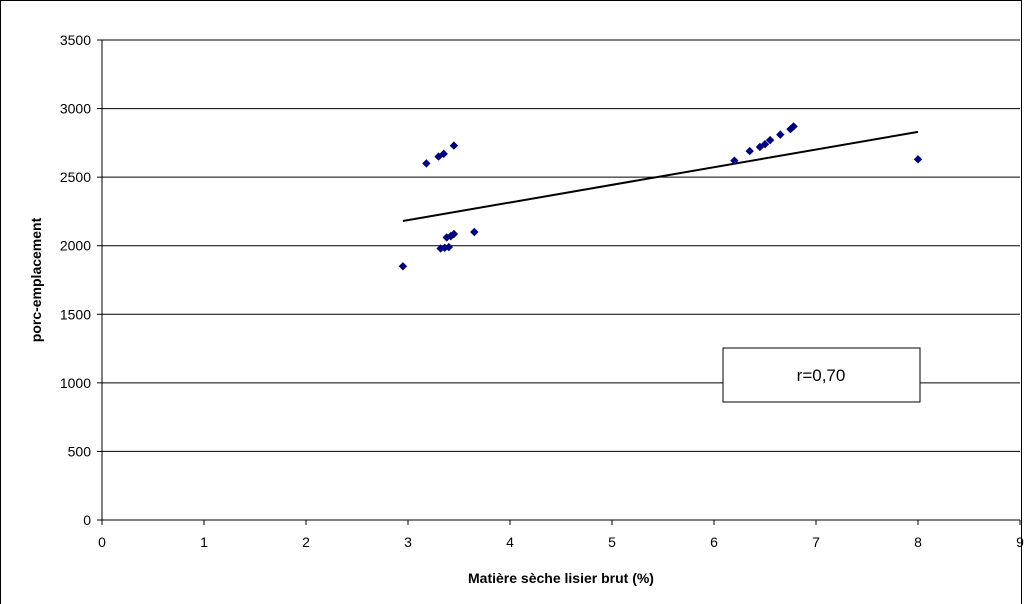 The width and height of the screenshot is (1024, 604). I want to click on x-tick-label: 2, so click(306, 542).